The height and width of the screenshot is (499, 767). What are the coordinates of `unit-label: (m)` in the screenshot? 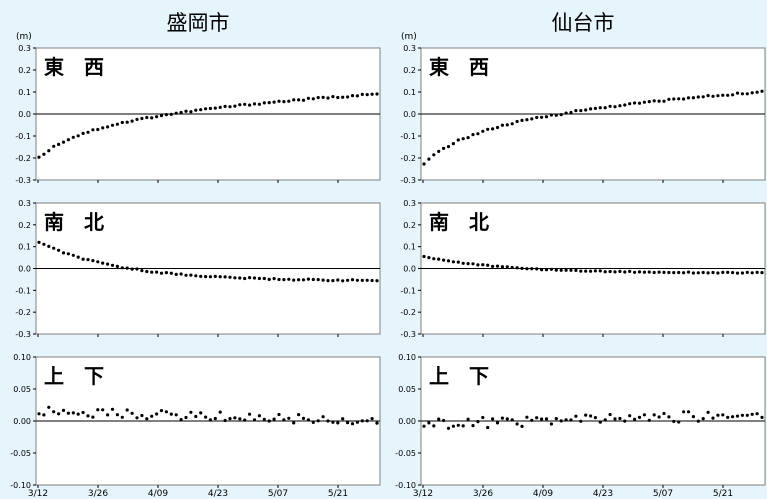 It's located at (409, 37).